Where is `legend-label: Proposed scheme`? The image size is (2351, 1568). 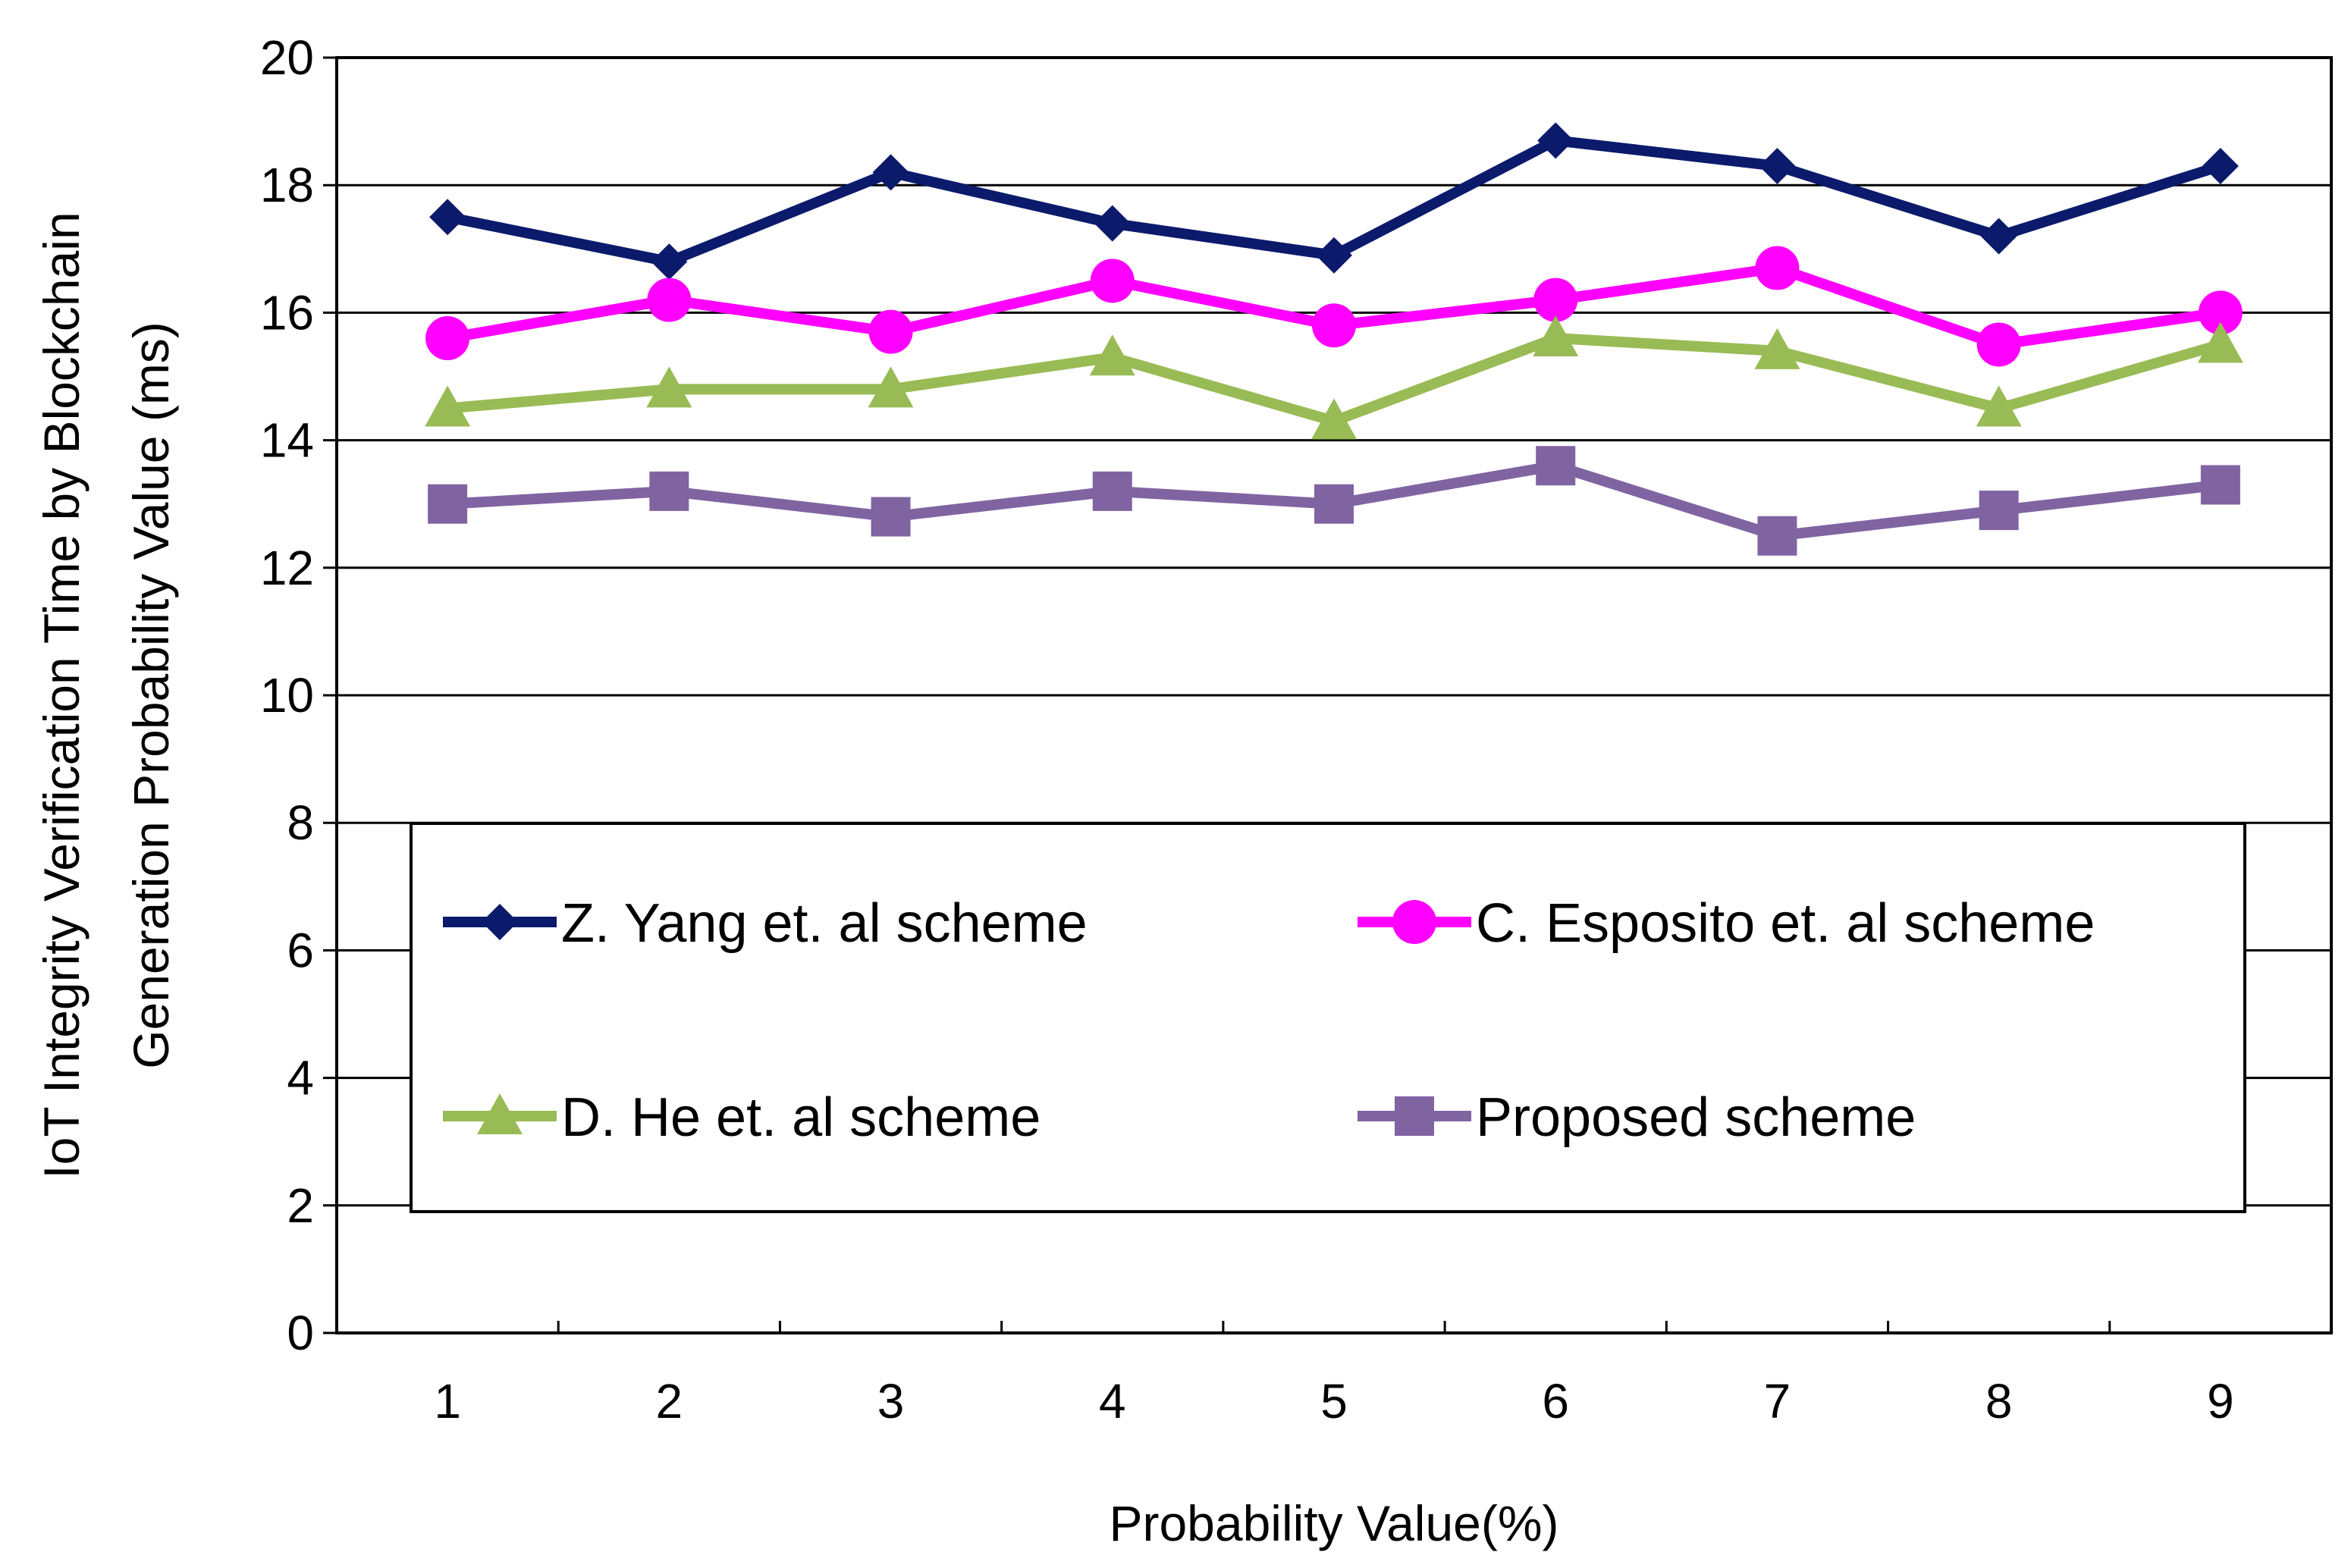
legend-label: Proposed scheme is located at coordinates (1696, 1118).